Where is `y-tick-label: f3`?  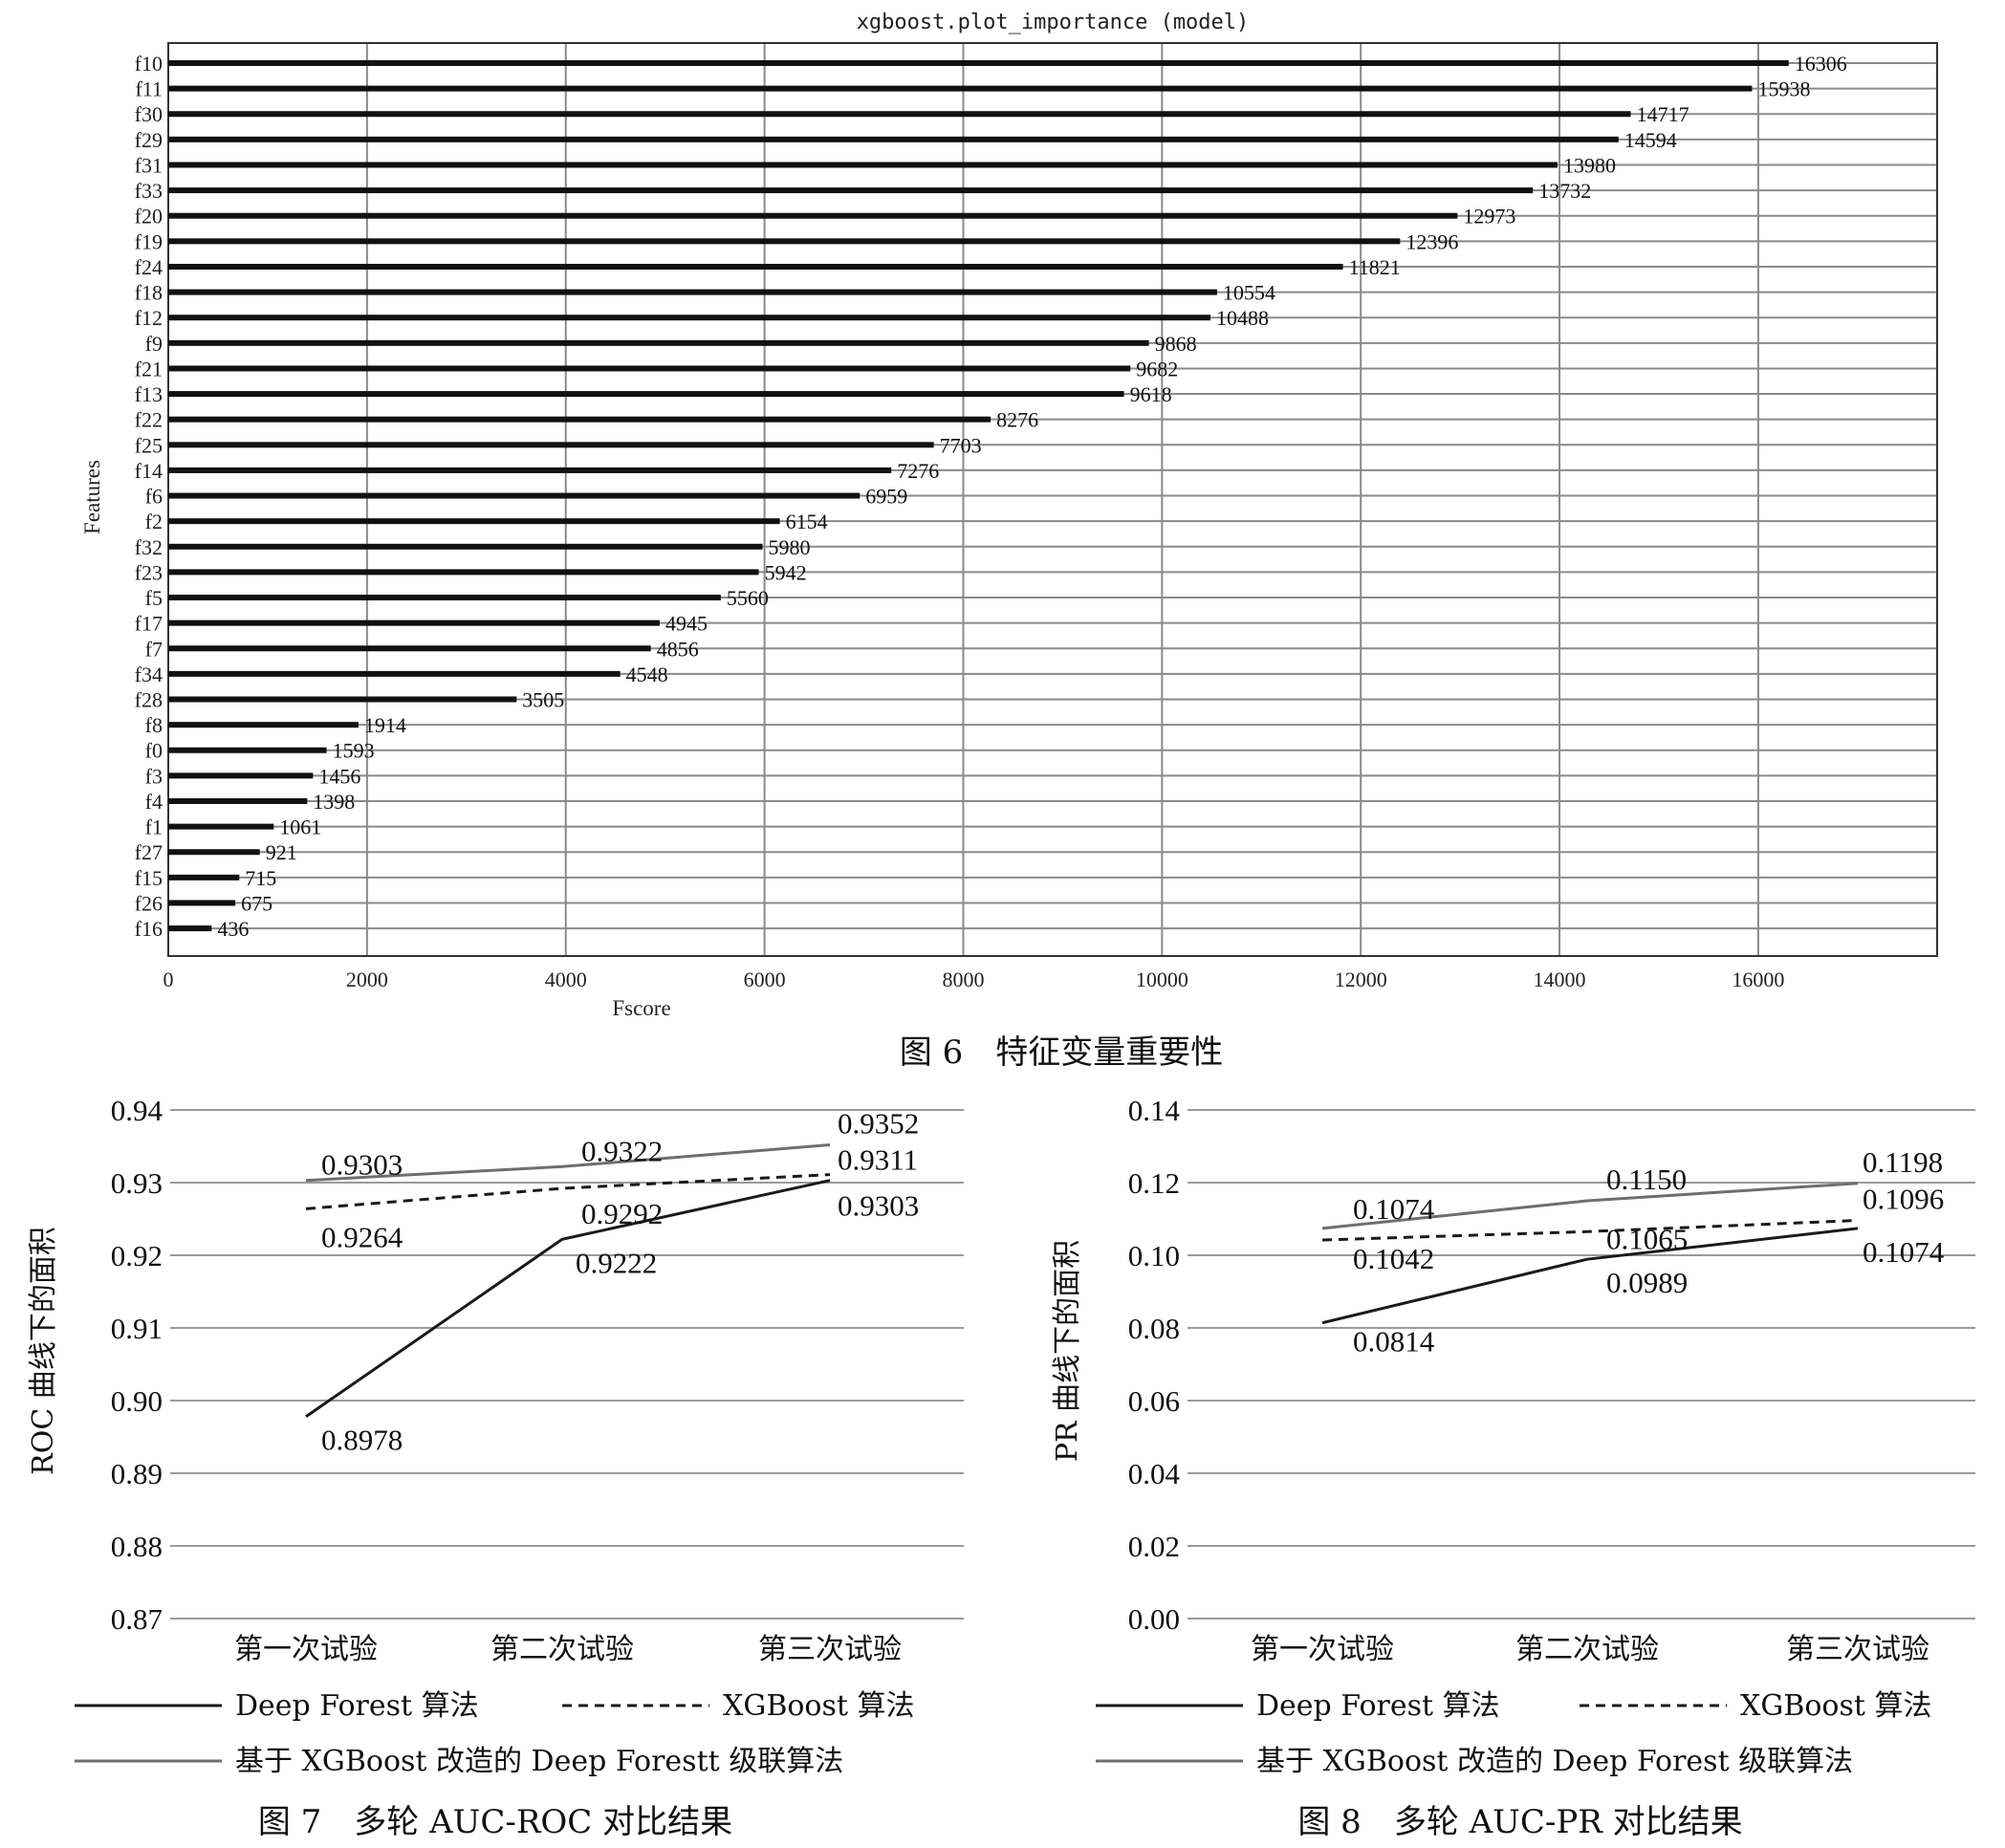 y-tick-label: f3 is located at coordinates (154, 776).